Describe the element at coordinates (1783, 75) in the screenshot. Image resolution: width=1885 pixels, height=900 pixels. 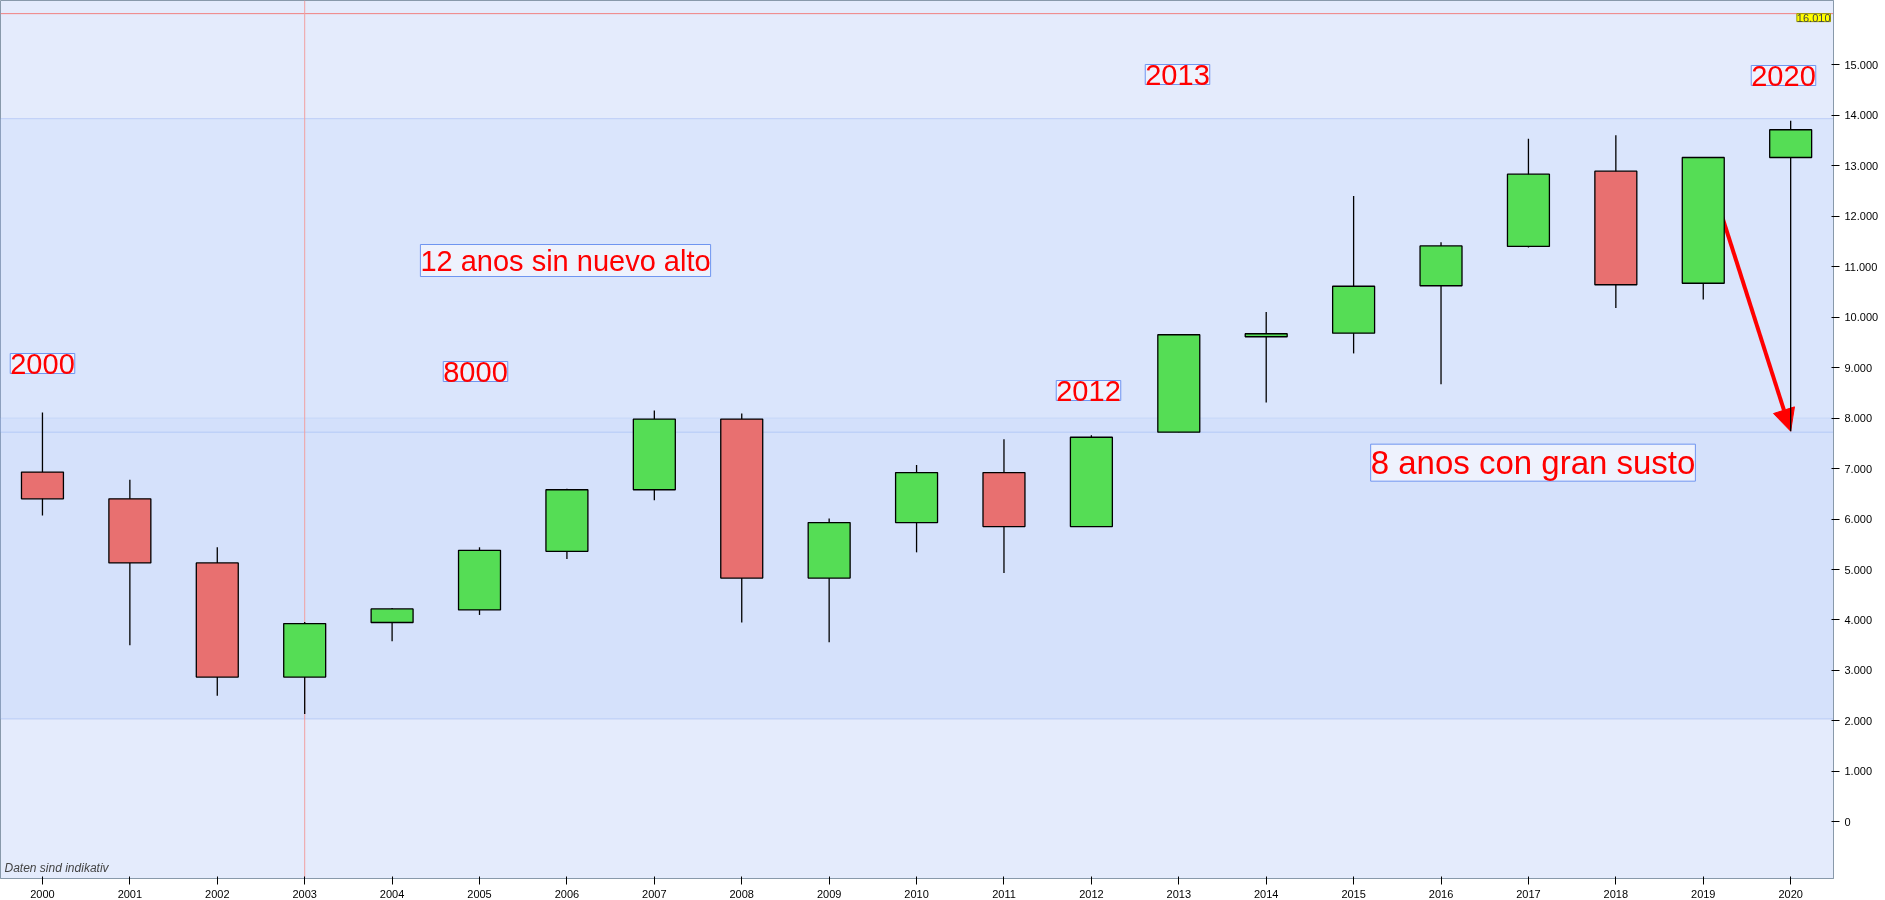
I see `annotation: 2020` at that location.